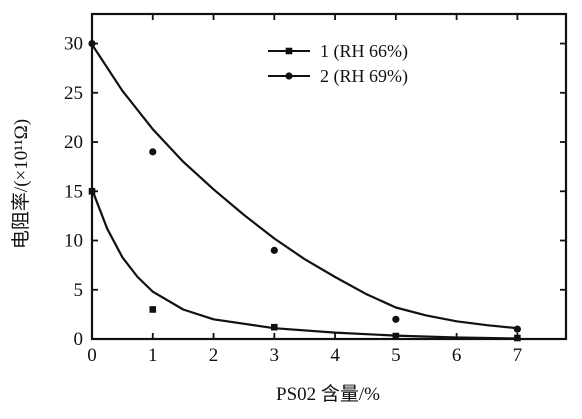 The height and width of the screenshot is (419, 582). Describe the element at coordinates (518, 355) in the screenshot. I see `x-tick-label: 7` at that location.